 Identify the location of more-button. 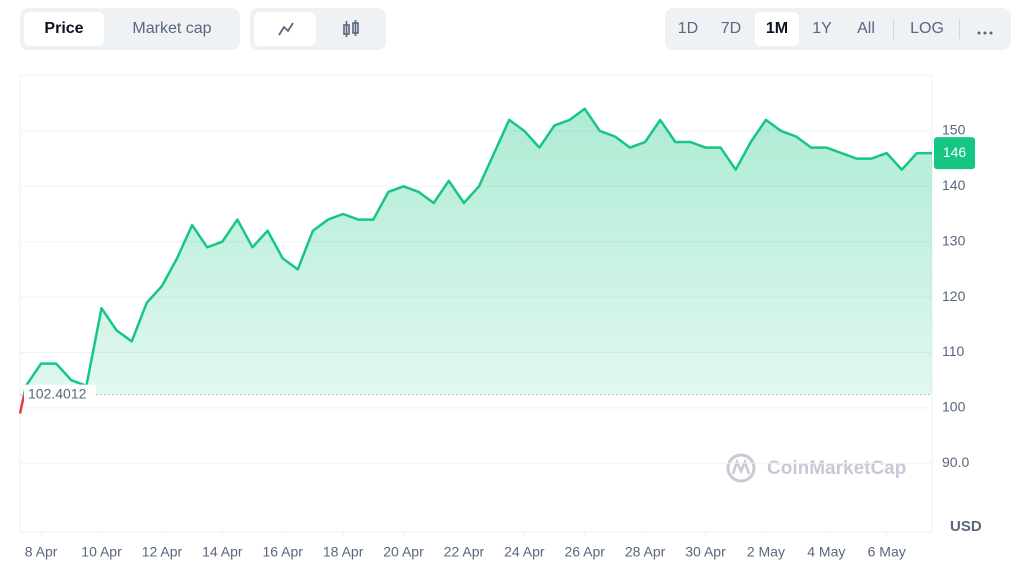
(985, 29).